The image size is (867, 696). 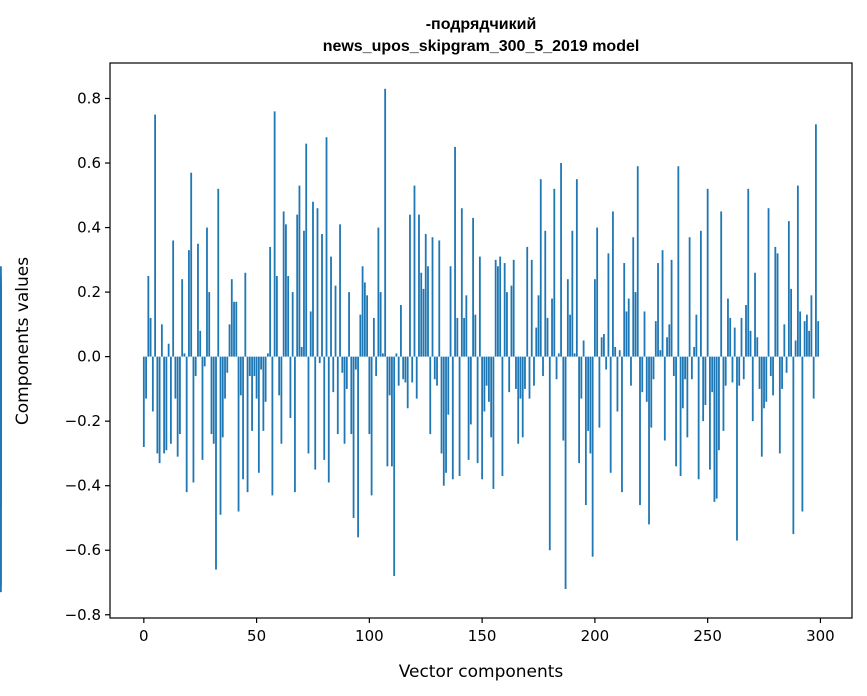 What do you see at coordinates (89, 357) in the screenshot?
I see `y-tick-label: 0.0` at bounding box center [89, 357].